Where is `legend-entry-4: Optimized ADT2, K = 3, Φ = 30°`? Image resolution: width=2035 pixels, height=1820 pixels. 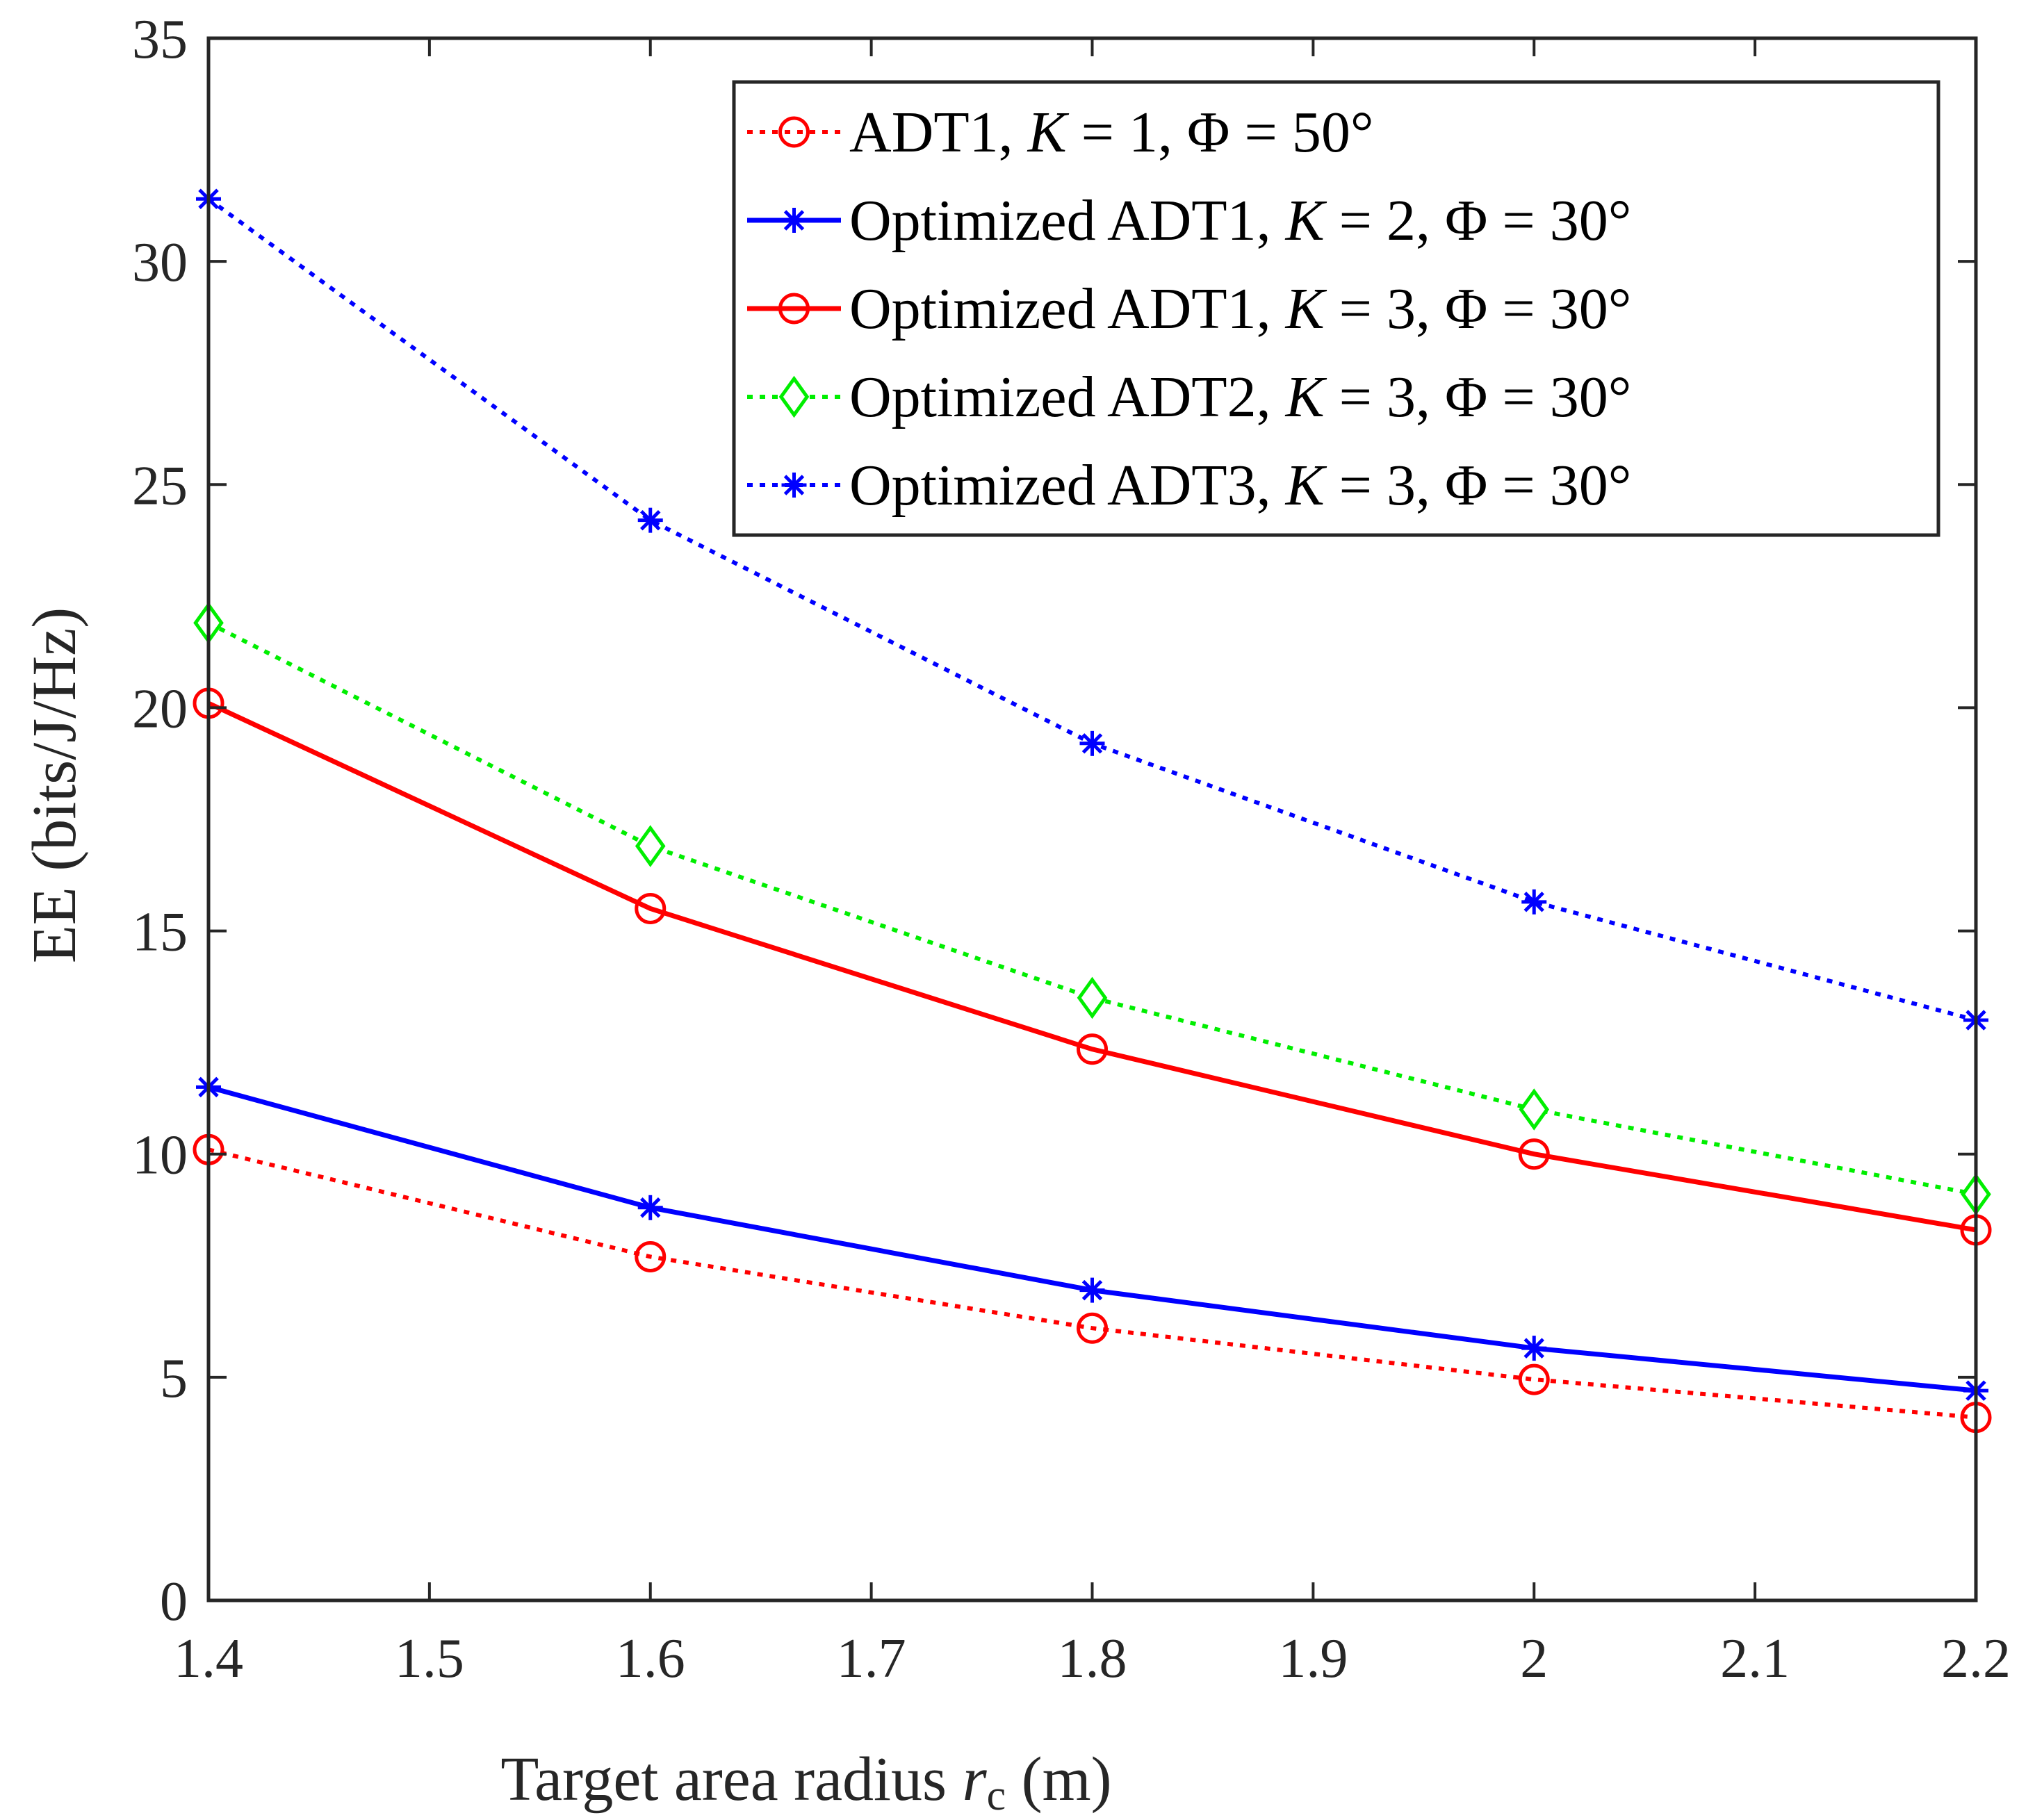 legend-entry-4: Optimized ADT2, K = 3, Φ = 30° is located at coordinates (1189, 397).